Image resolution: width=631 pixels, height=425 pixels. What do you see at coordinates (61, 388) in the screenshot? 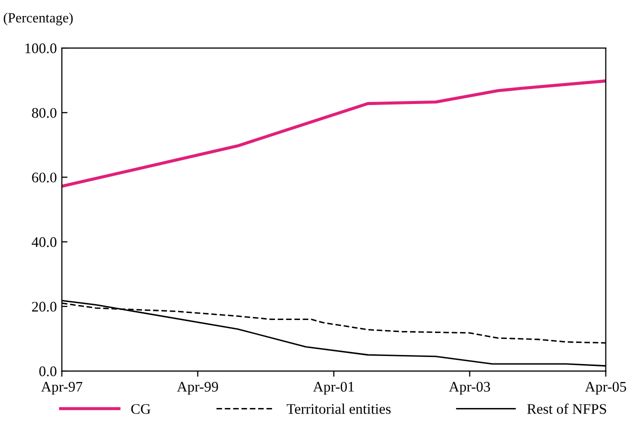
I see `x-tick-label: Apr-97` at bounding box center [61, 388].